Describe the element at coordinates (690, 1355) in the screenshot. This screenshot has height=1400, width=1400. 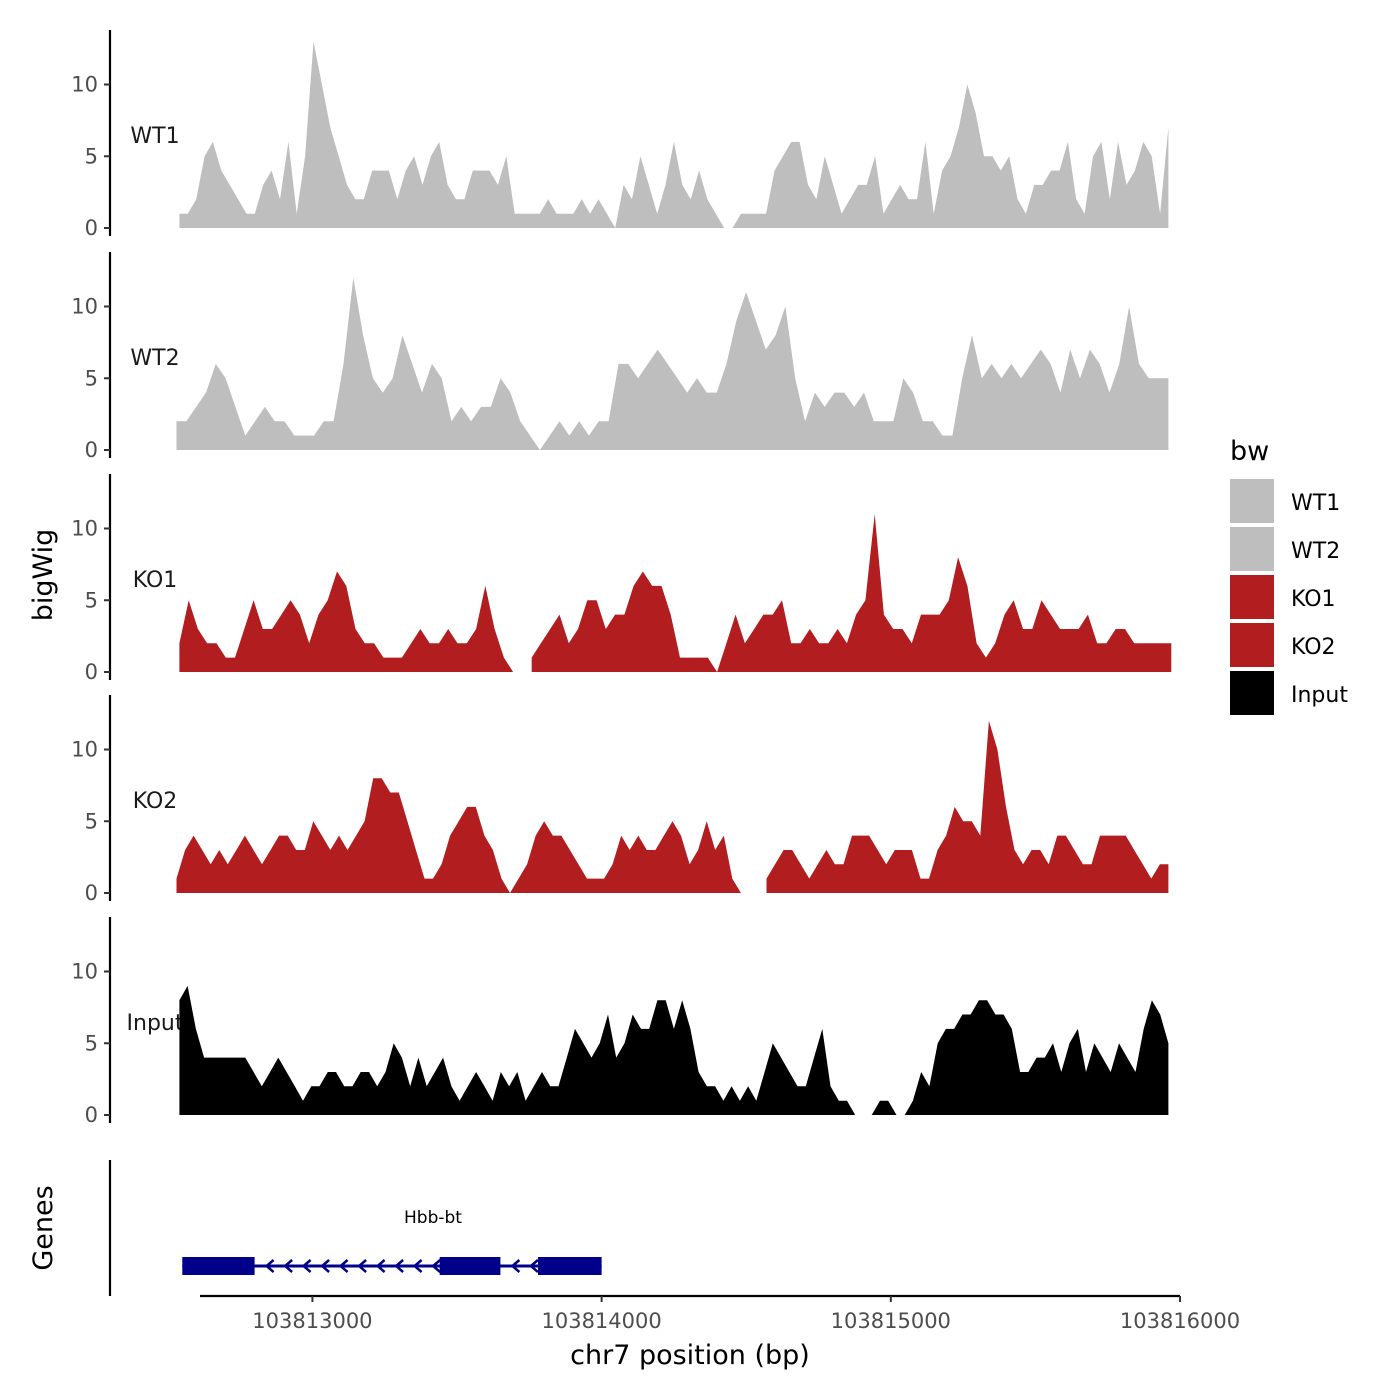
I see `x-axis-title: chr7 position (bp)` at that location.